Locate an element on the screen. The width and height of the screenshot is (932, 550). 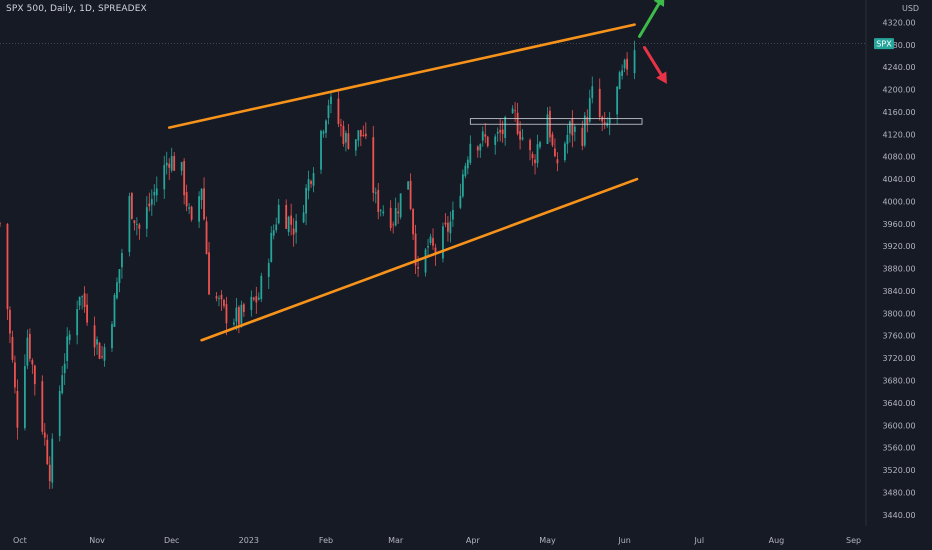
x-tick-label: Mar is located at coordinates (396, 540).